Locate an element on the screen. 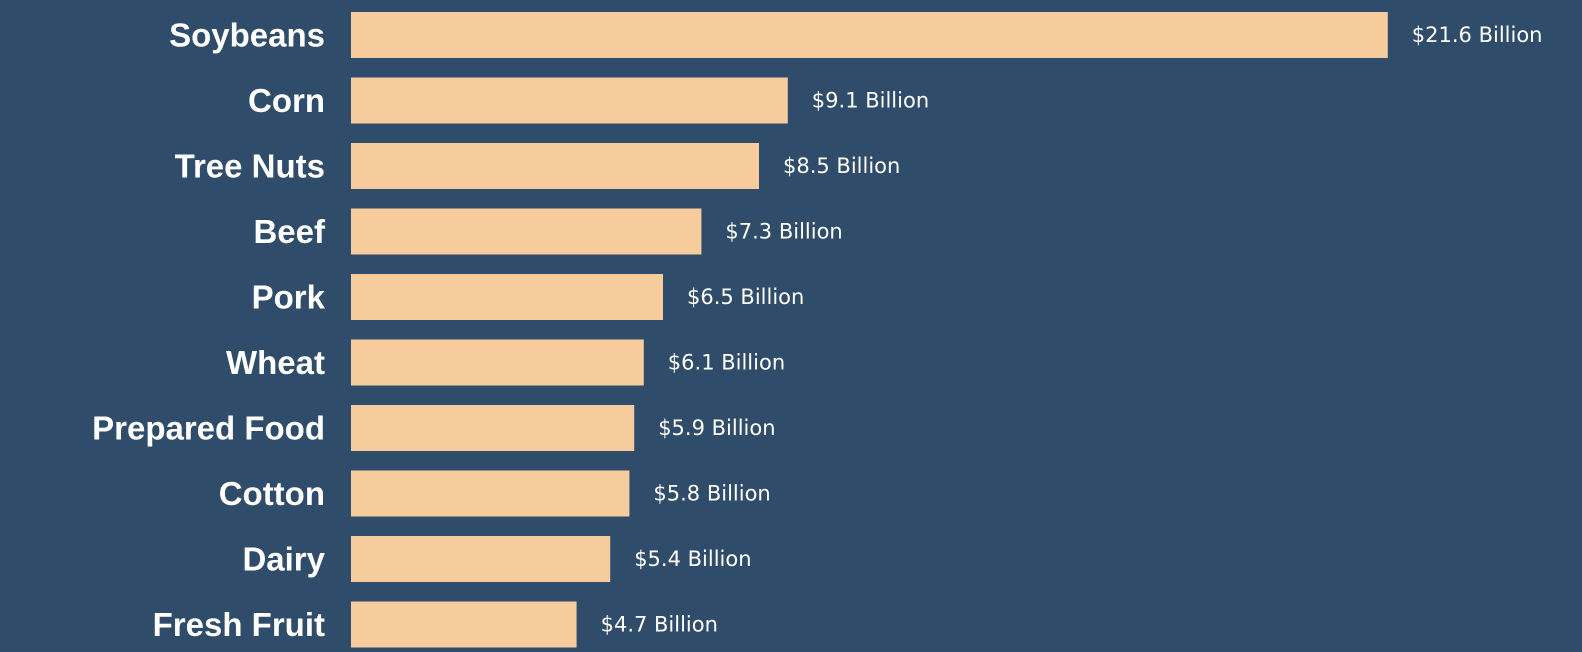  value-label: $21.6 Billion is located at coordinates (1477, 35).